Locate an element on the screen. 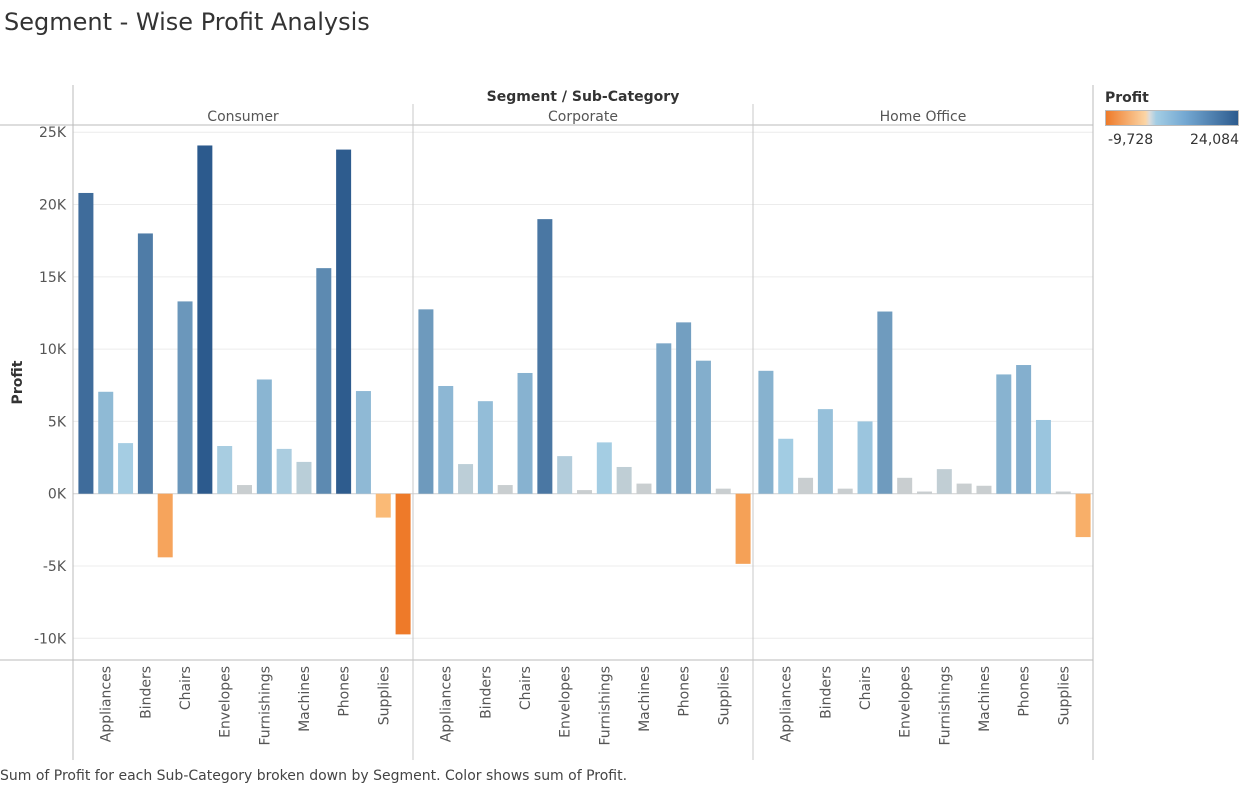  segment-header-consumer: Consumer is located at coordinates (243, 117).